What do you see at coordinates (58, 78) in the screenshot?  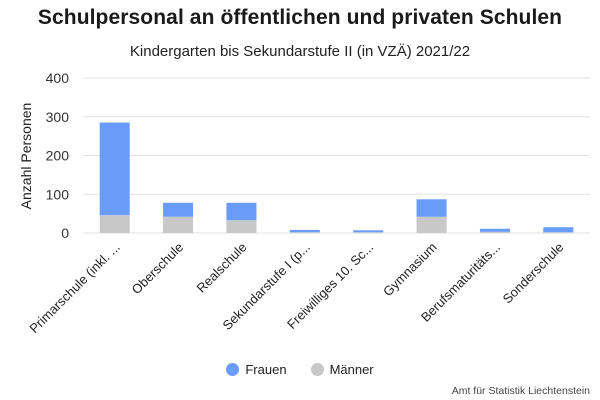 I see `y-tick-label: 400` at bounding box center [58, 78].